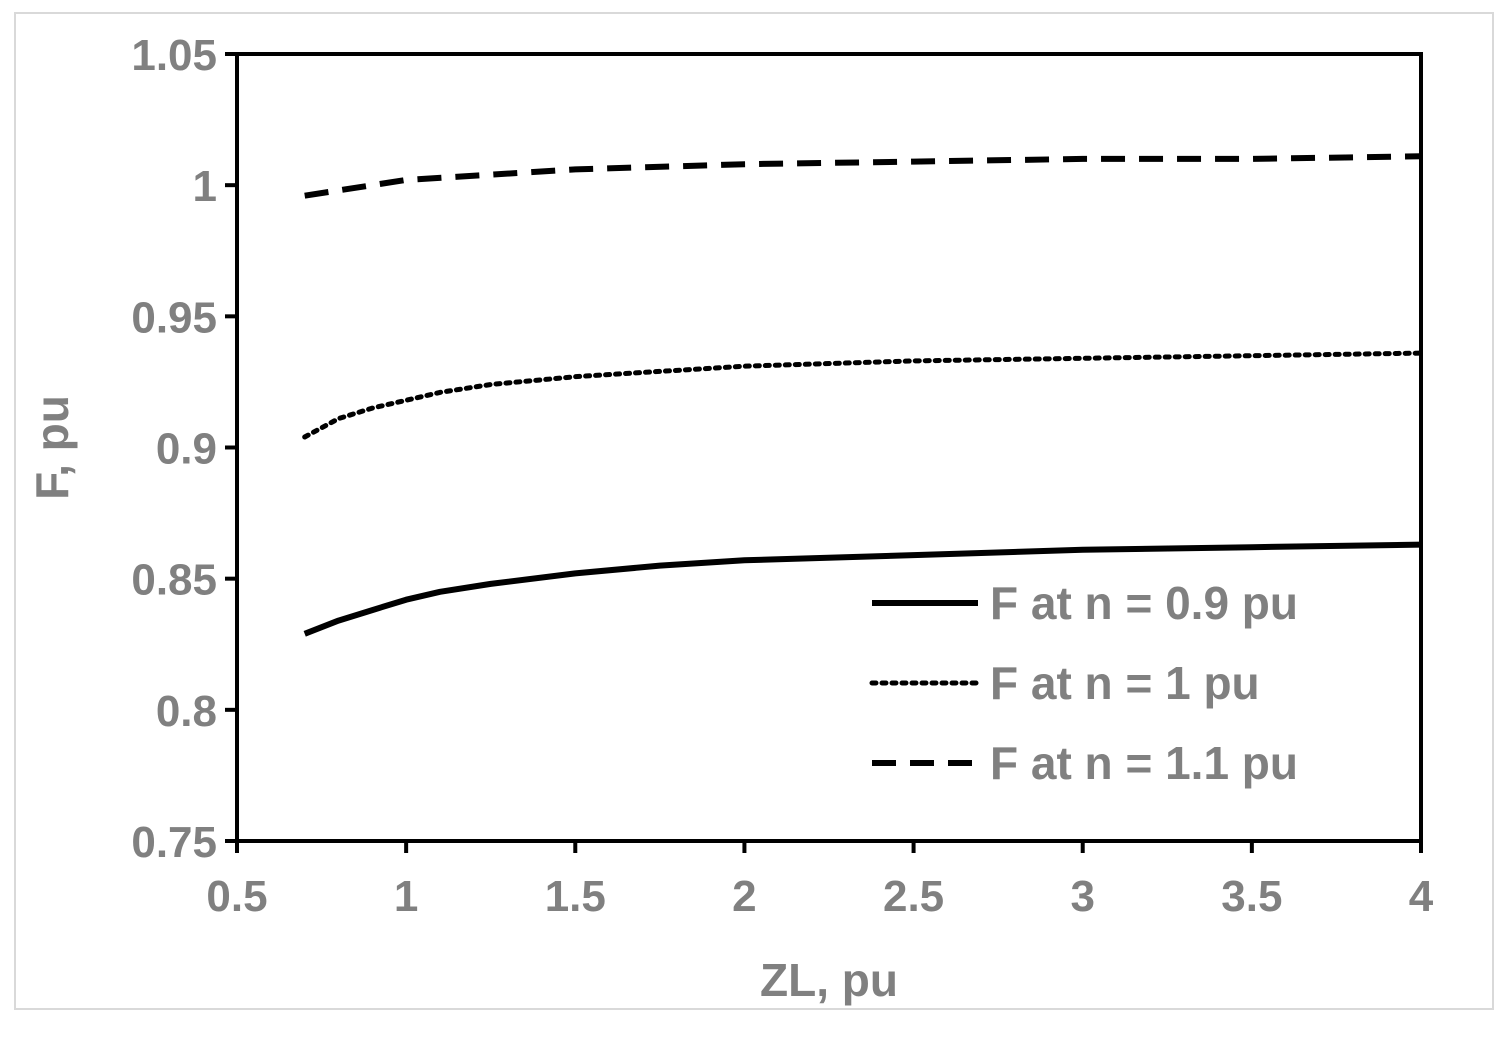 The width and height of the screenshot is (1512, 1040). Describe the element at coordinates (174, 580) in the screenshot. I see `y-tick-label: 0.85` at that location.